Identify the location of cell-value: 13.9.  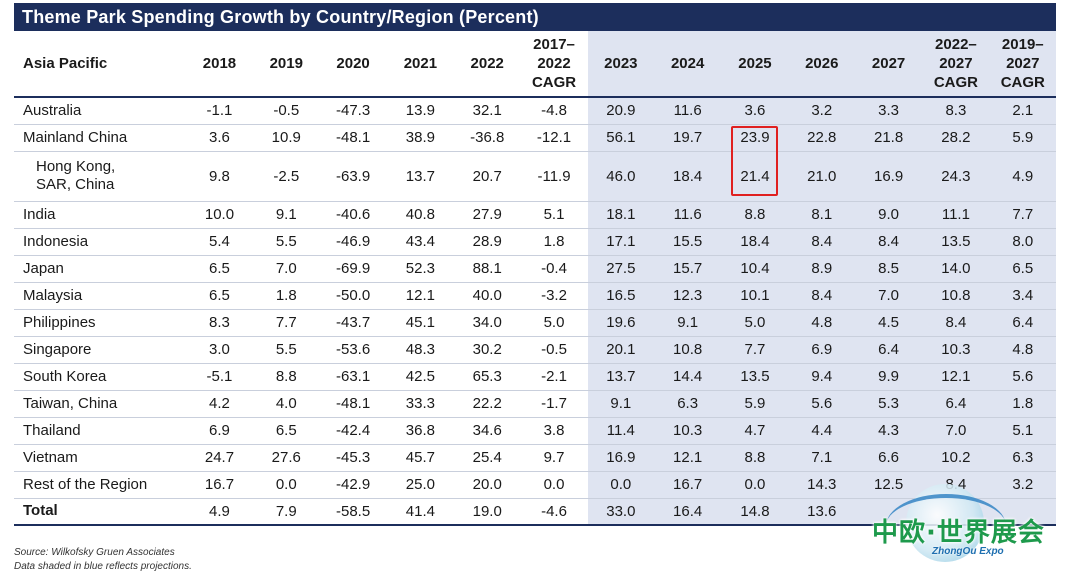
(420, 111).